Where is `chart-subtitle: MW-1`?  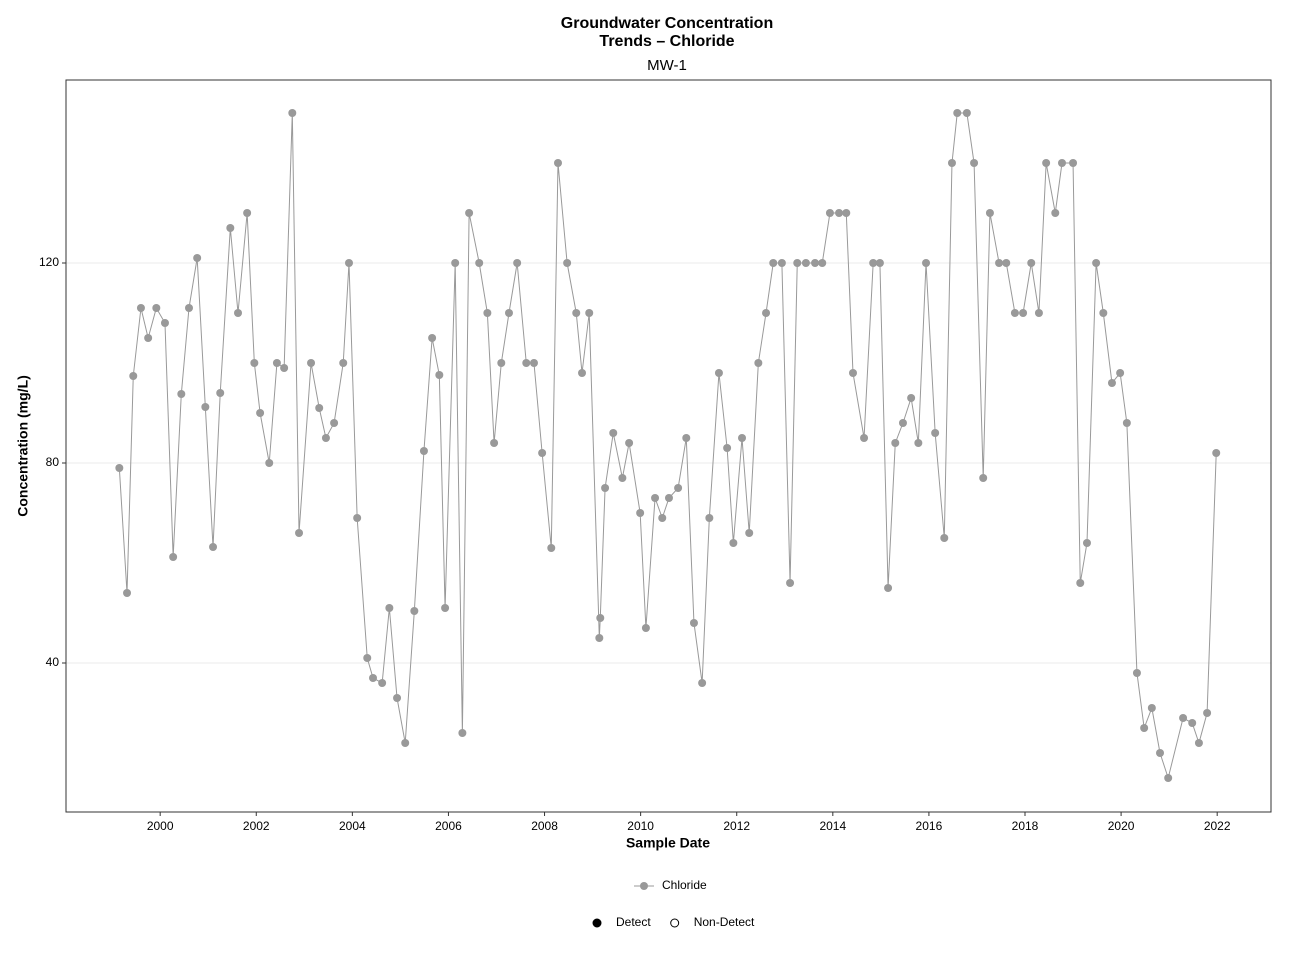 chart-subtitle: MW-1 is located at coordinates (667, 65).